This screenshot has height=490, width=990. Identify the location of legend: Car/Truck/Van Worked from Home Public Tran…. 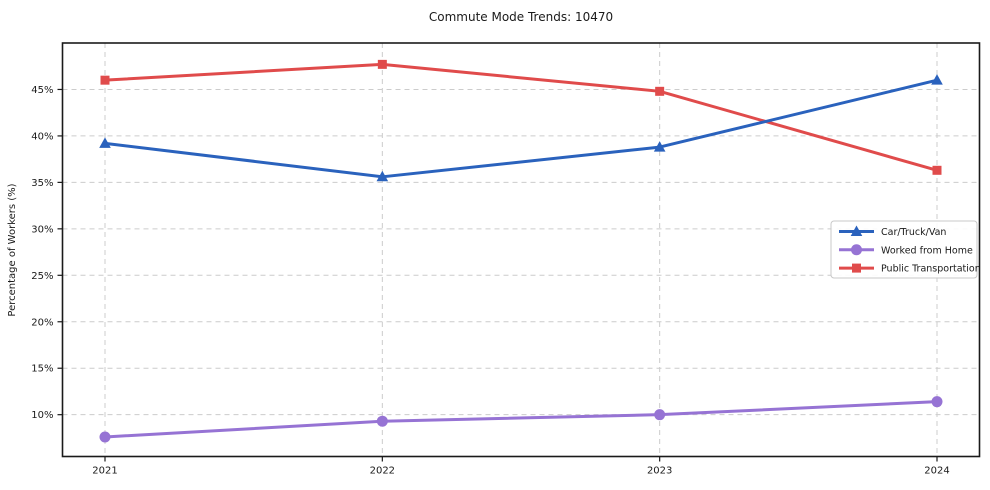
(905, 249).